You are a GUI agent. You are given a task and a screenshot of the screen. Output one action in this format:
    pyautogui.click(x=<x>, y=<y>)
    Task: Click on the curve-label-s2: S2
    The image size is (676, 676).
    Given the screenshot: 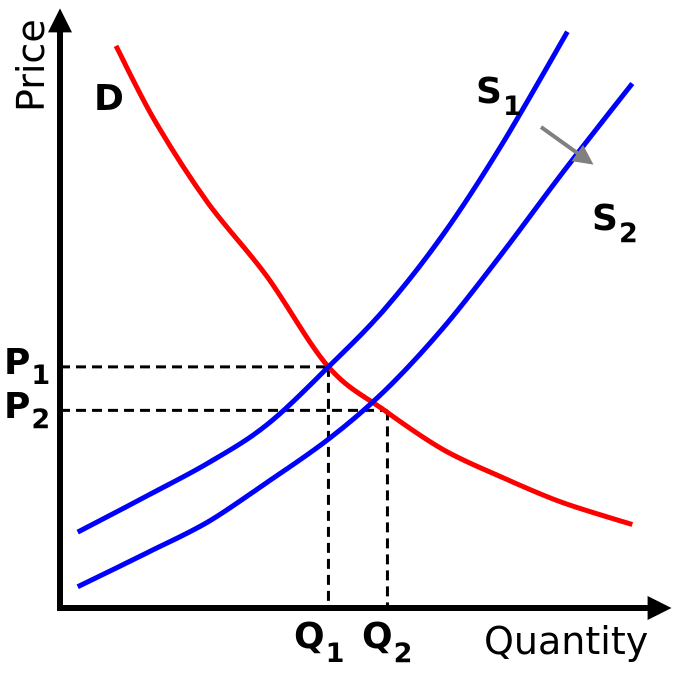 What is the action you would take?
    pyautogui.click(x=615, y=223)
    